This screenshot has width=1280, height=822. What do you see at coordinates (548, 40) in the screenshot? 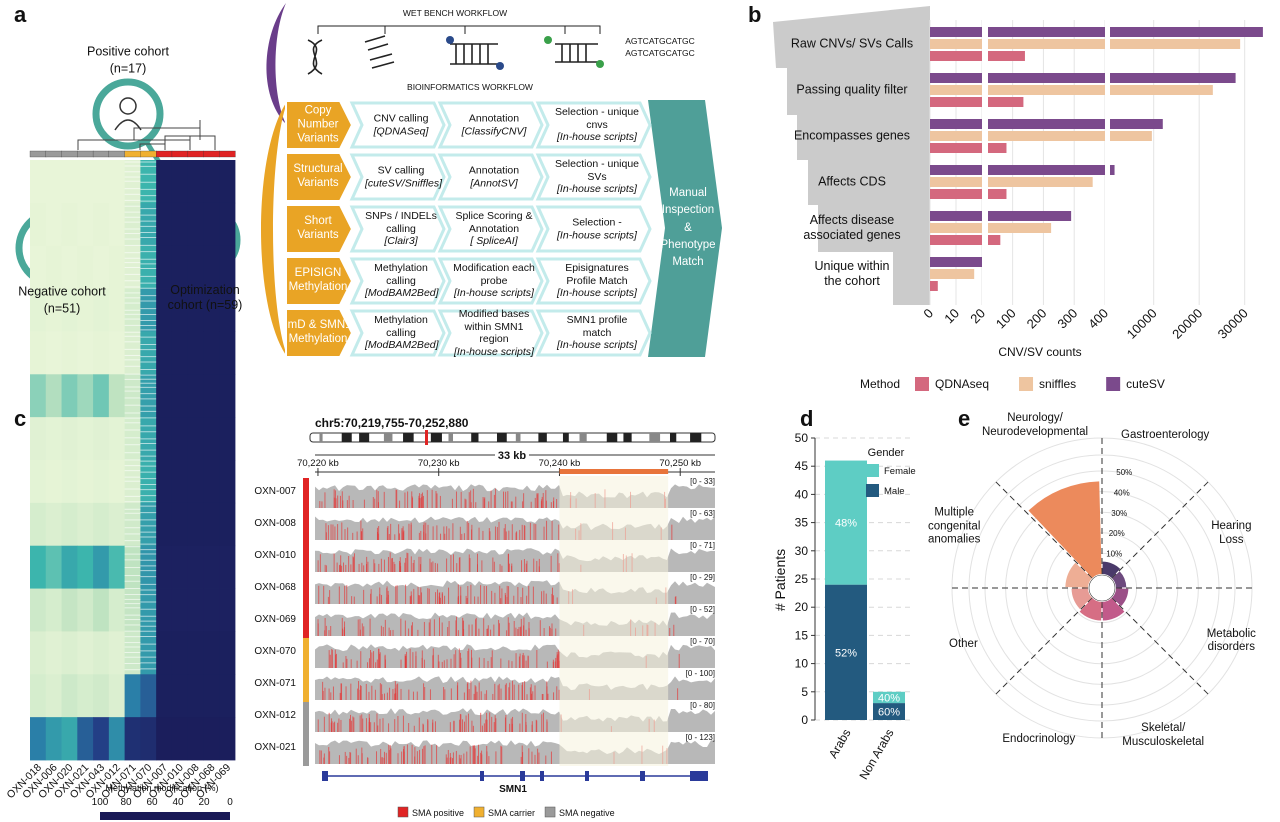
I see `adapter-icon` at bounding box center [548, 40].